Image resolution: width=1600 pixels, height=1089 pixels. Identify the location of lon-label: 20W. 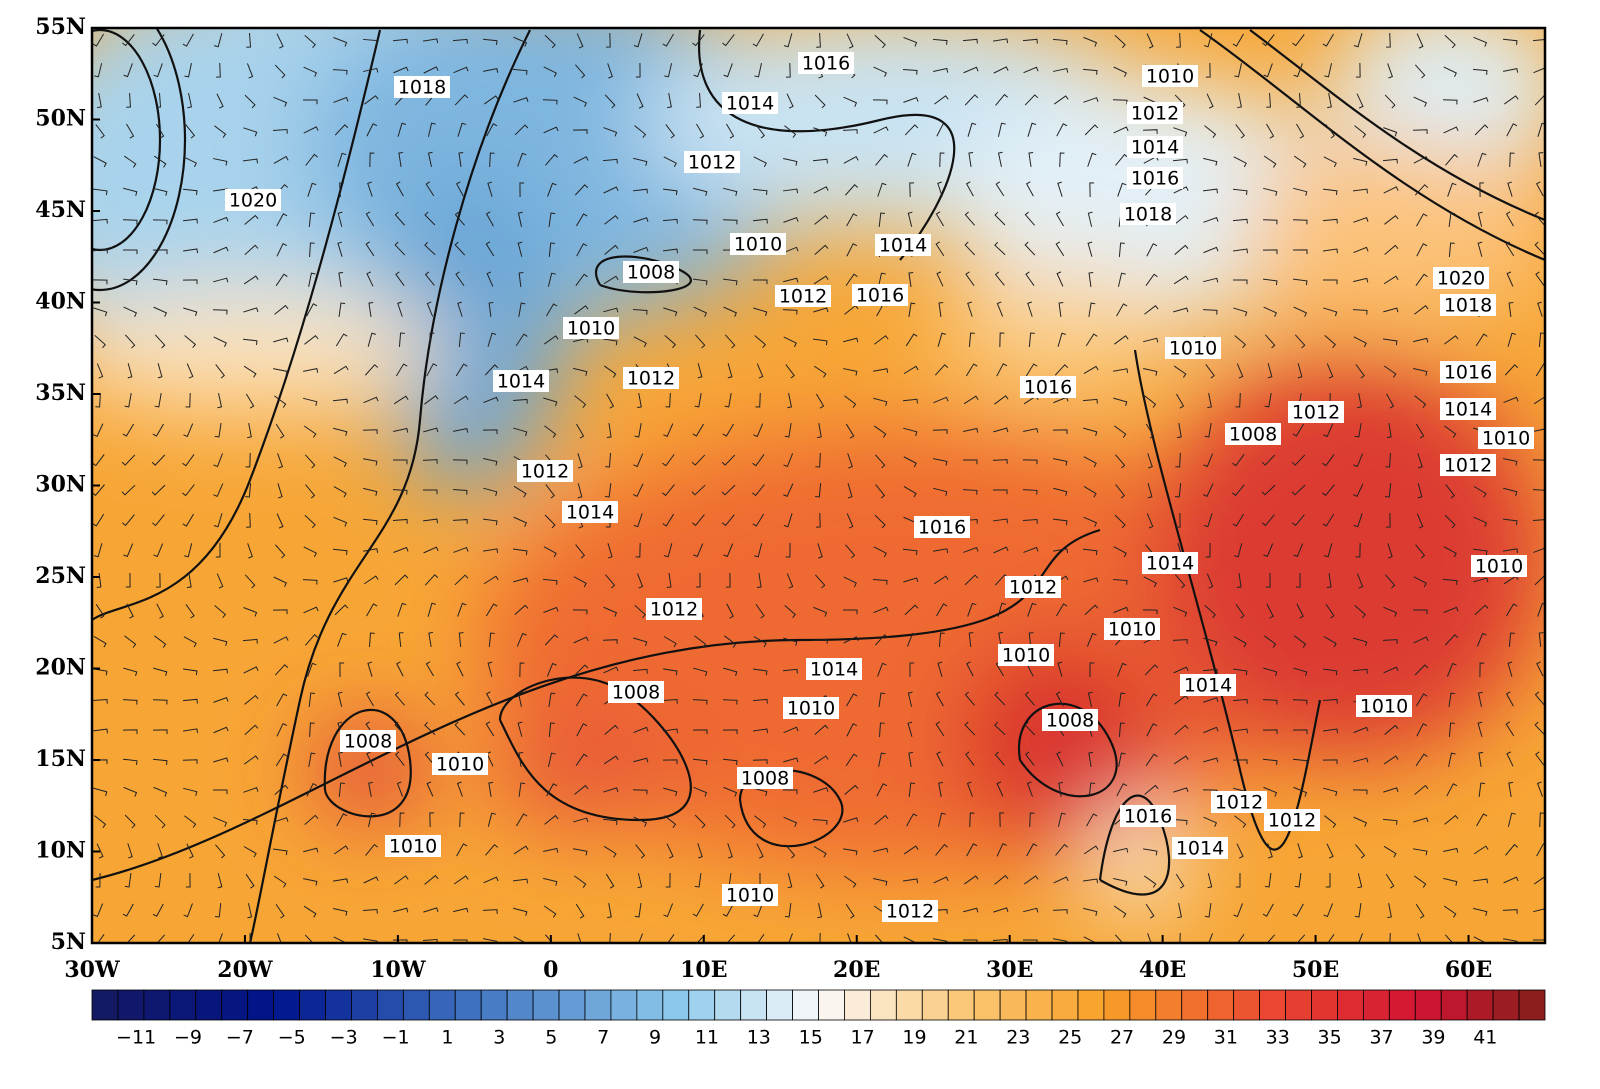
(245, 970).